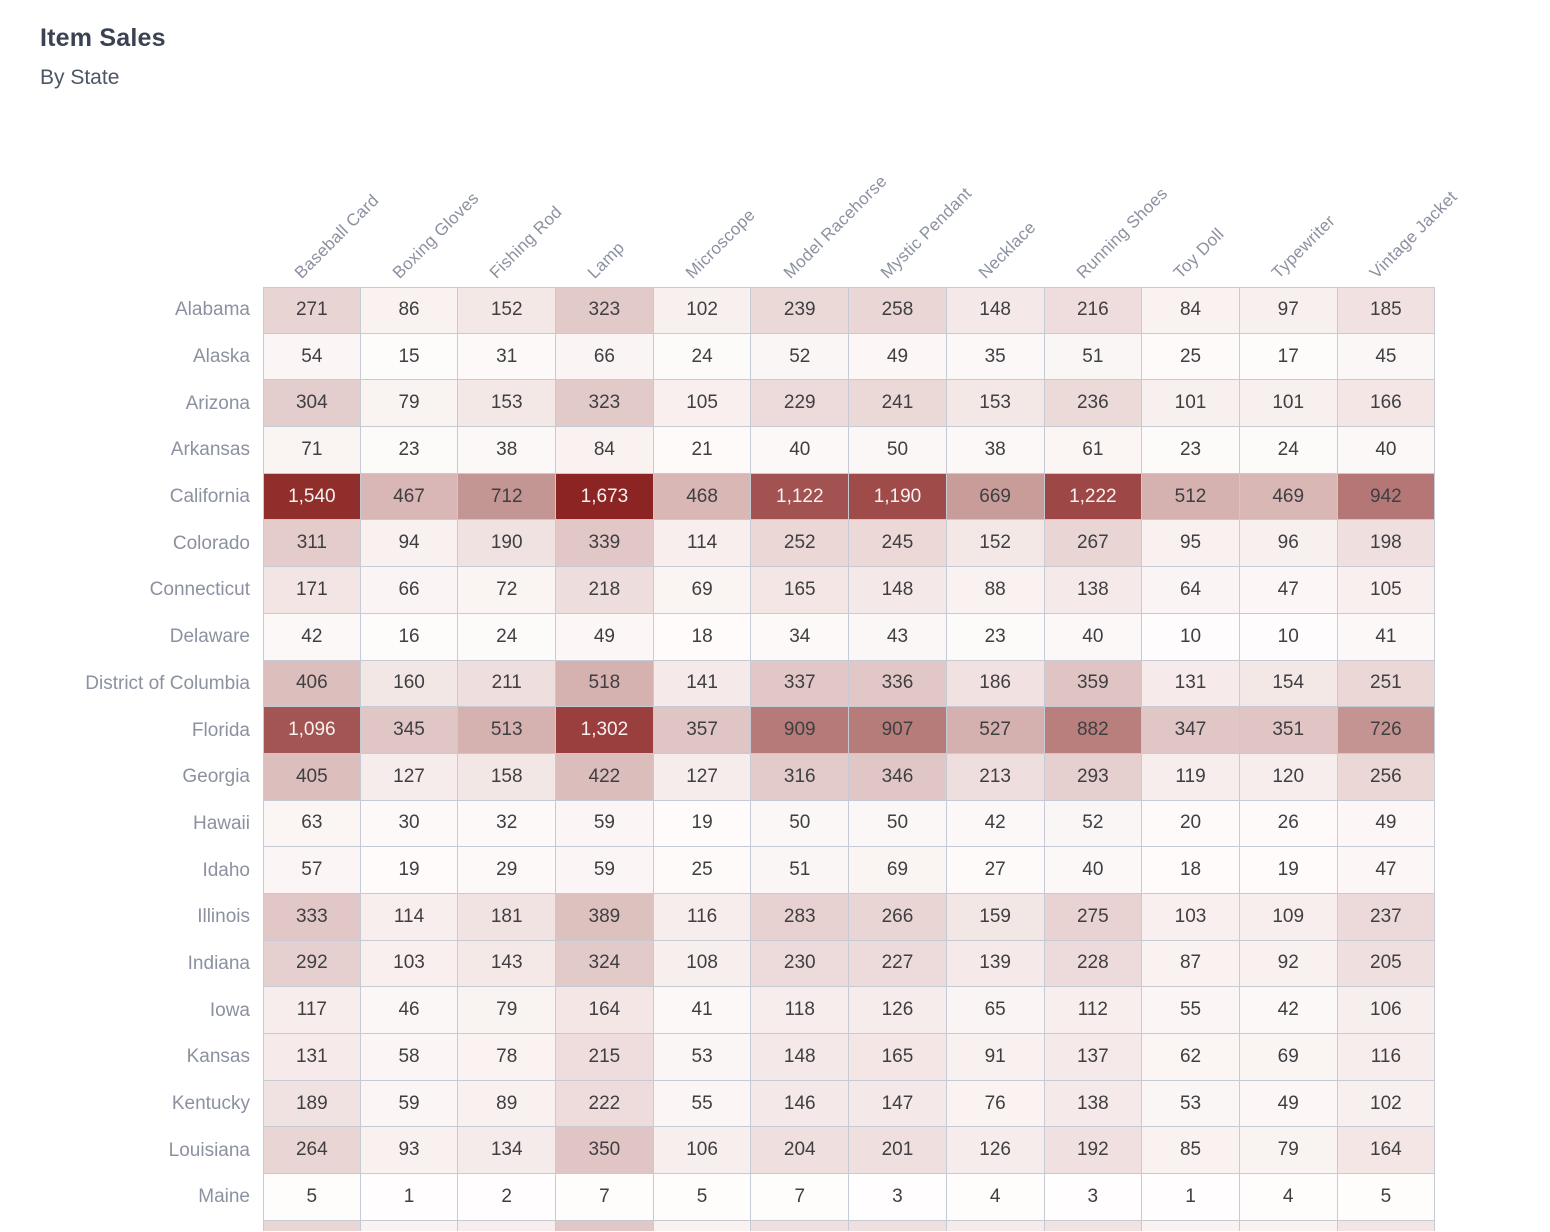 Image resolution: width=1550 pixels, height=1232 pixels. I want to click on heatmap-cell: 116, so click(1386, 1057).